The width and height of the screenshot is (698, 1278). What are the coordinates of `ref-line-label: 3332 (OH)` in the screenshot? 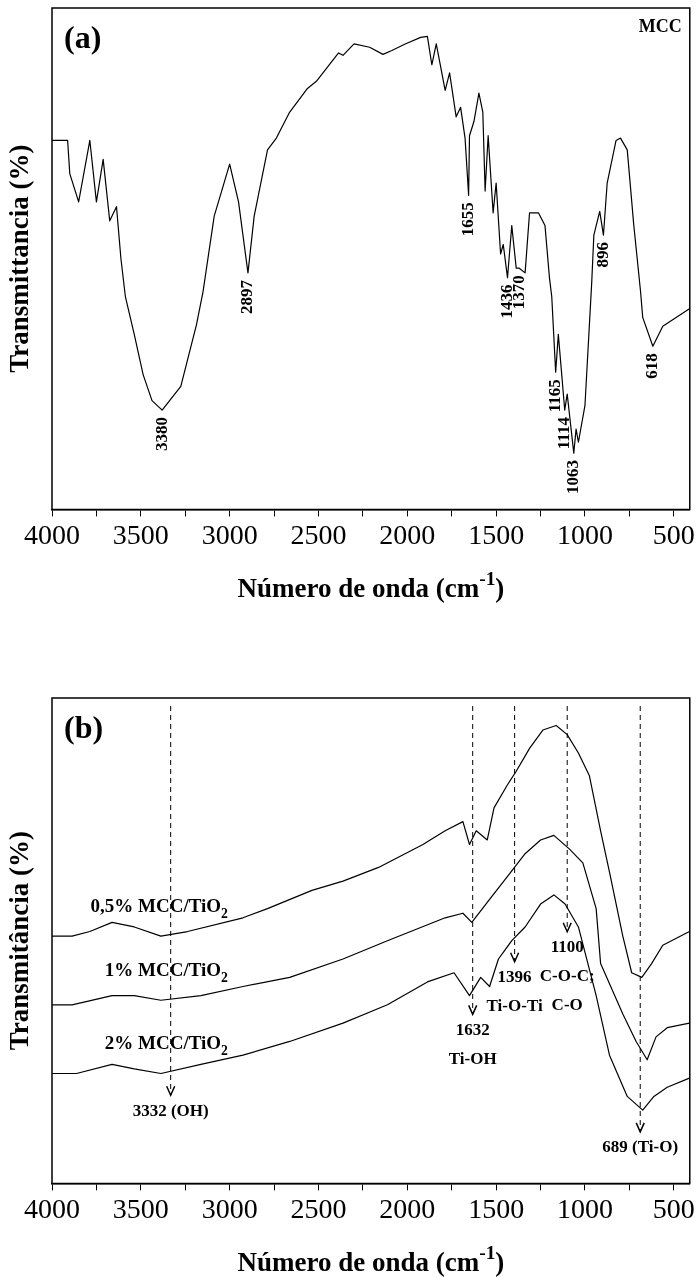 It's located at (170, 1110).